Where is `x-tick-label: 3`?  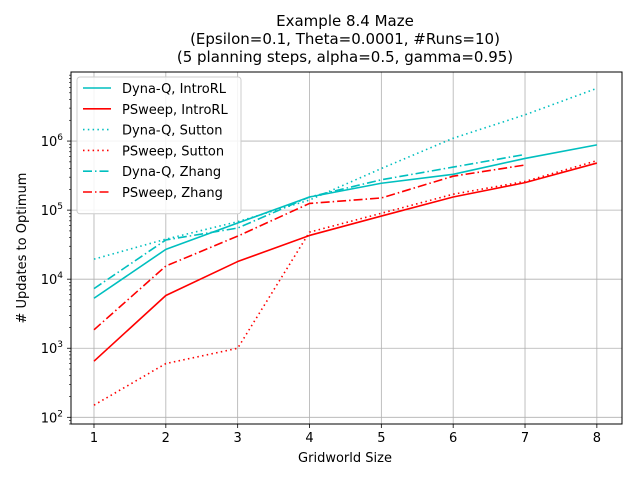
x-tick-label: 3 is located at coordinates (238, 438).